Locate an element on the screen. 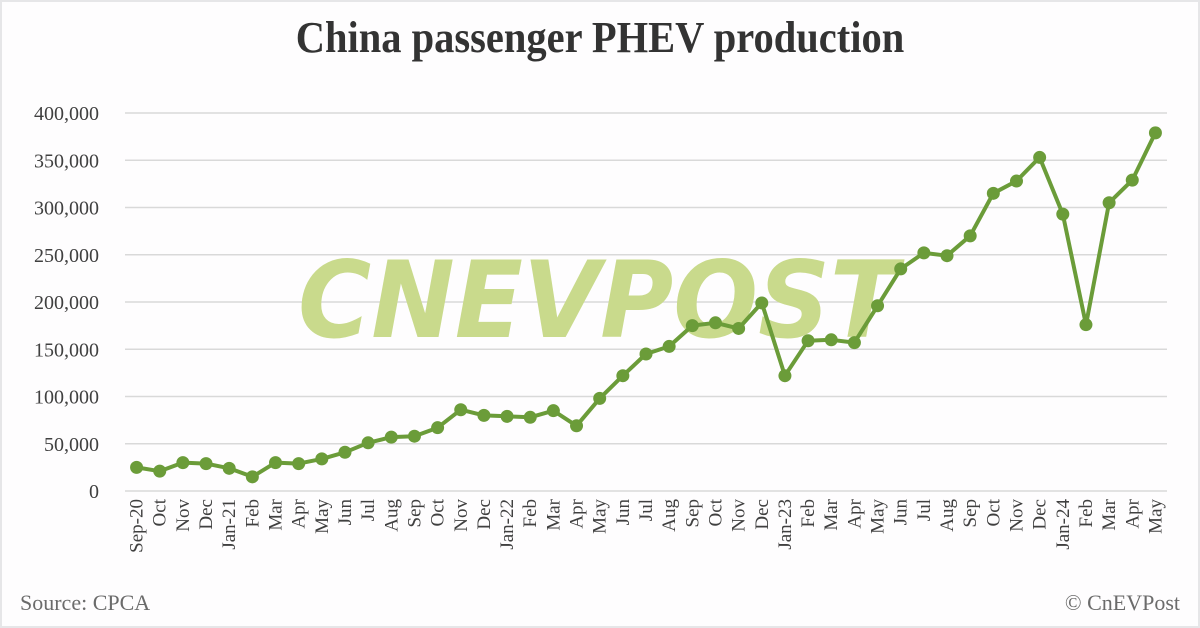  y-tick-label: 150,000 is located at coordinates (66, 350).